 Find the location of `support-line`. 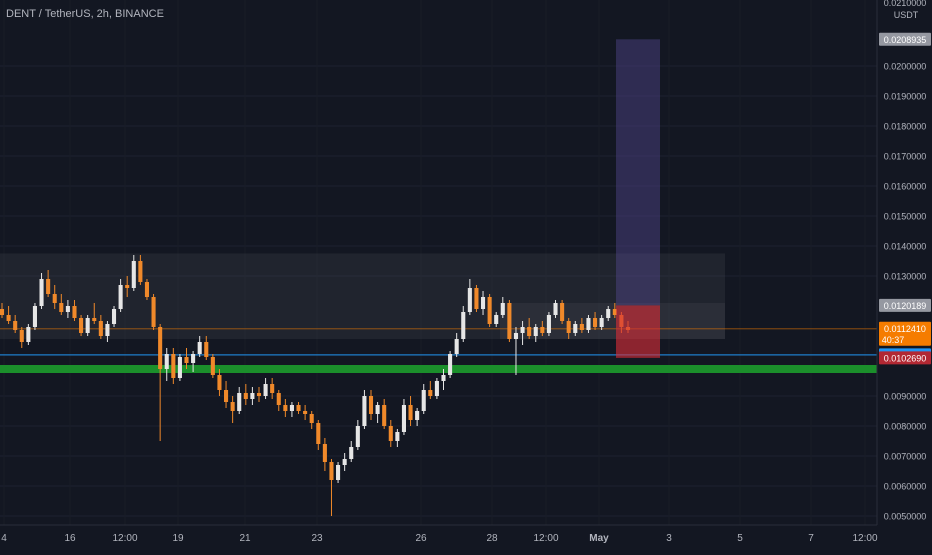

support-line is located at coordinates (438, 369).